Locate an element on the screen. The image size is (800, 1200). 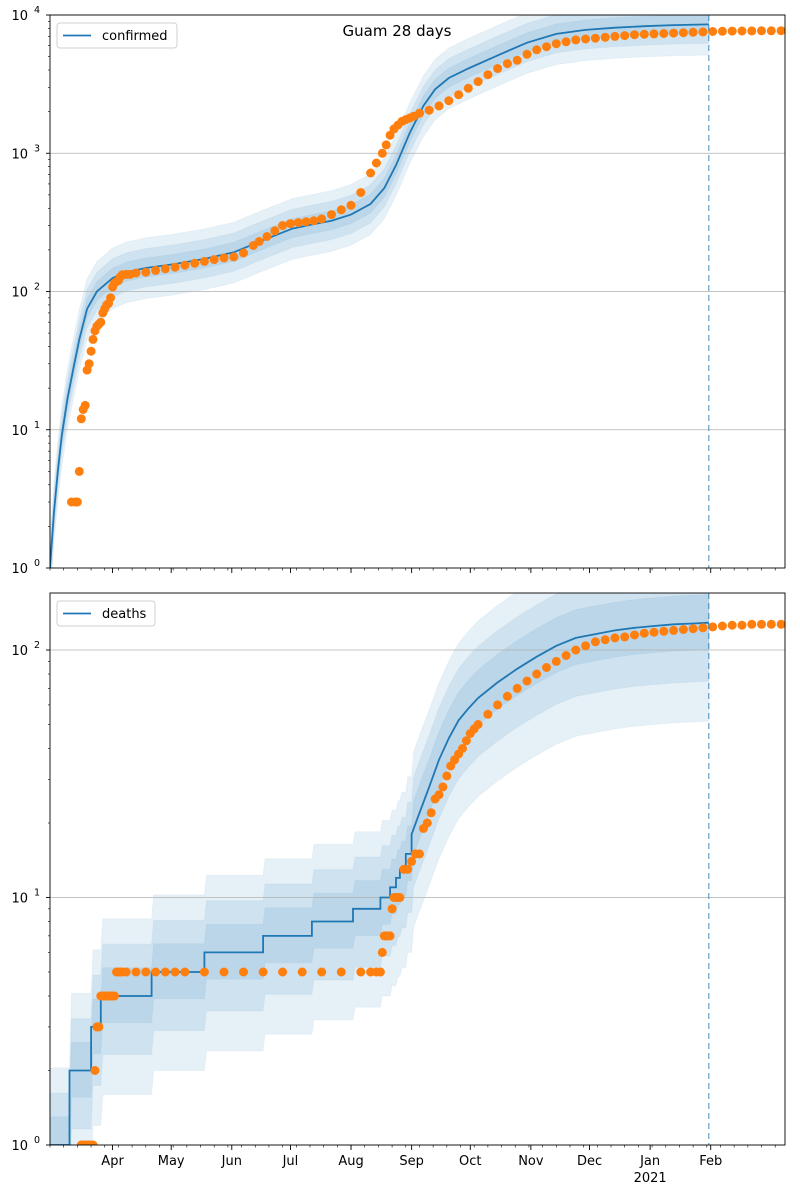
x-month-label: Jun is located at coordinates (231, 1161).